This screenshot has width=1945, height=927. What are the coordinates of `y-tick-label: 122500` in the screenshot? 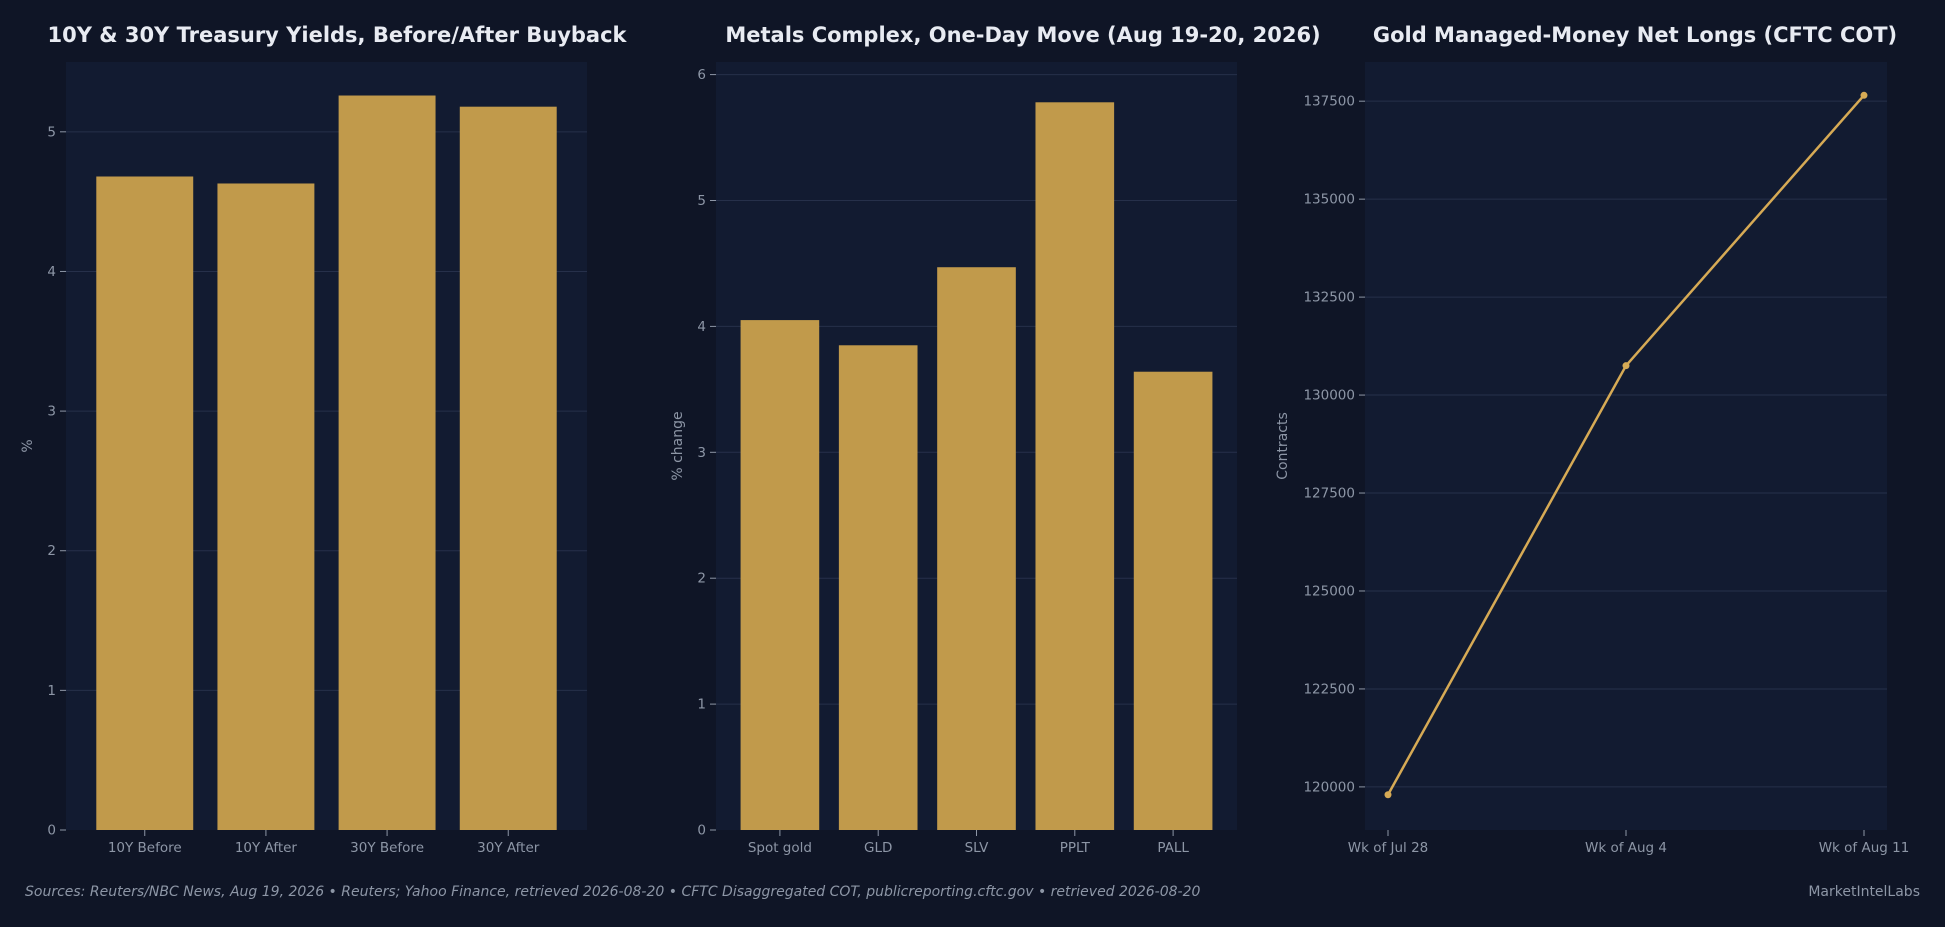 It's located at (1329, 689).